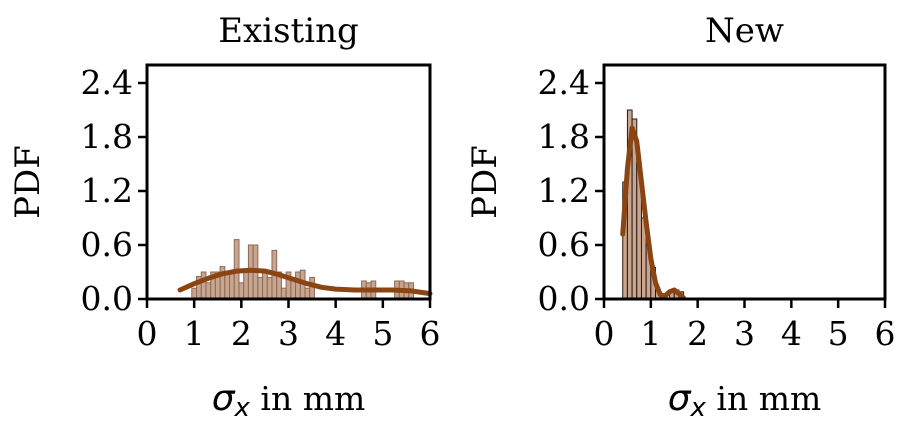 This screenshot has width=908, height=430. I want to click on existing-x-tick-label: 1, so click(194, 333).